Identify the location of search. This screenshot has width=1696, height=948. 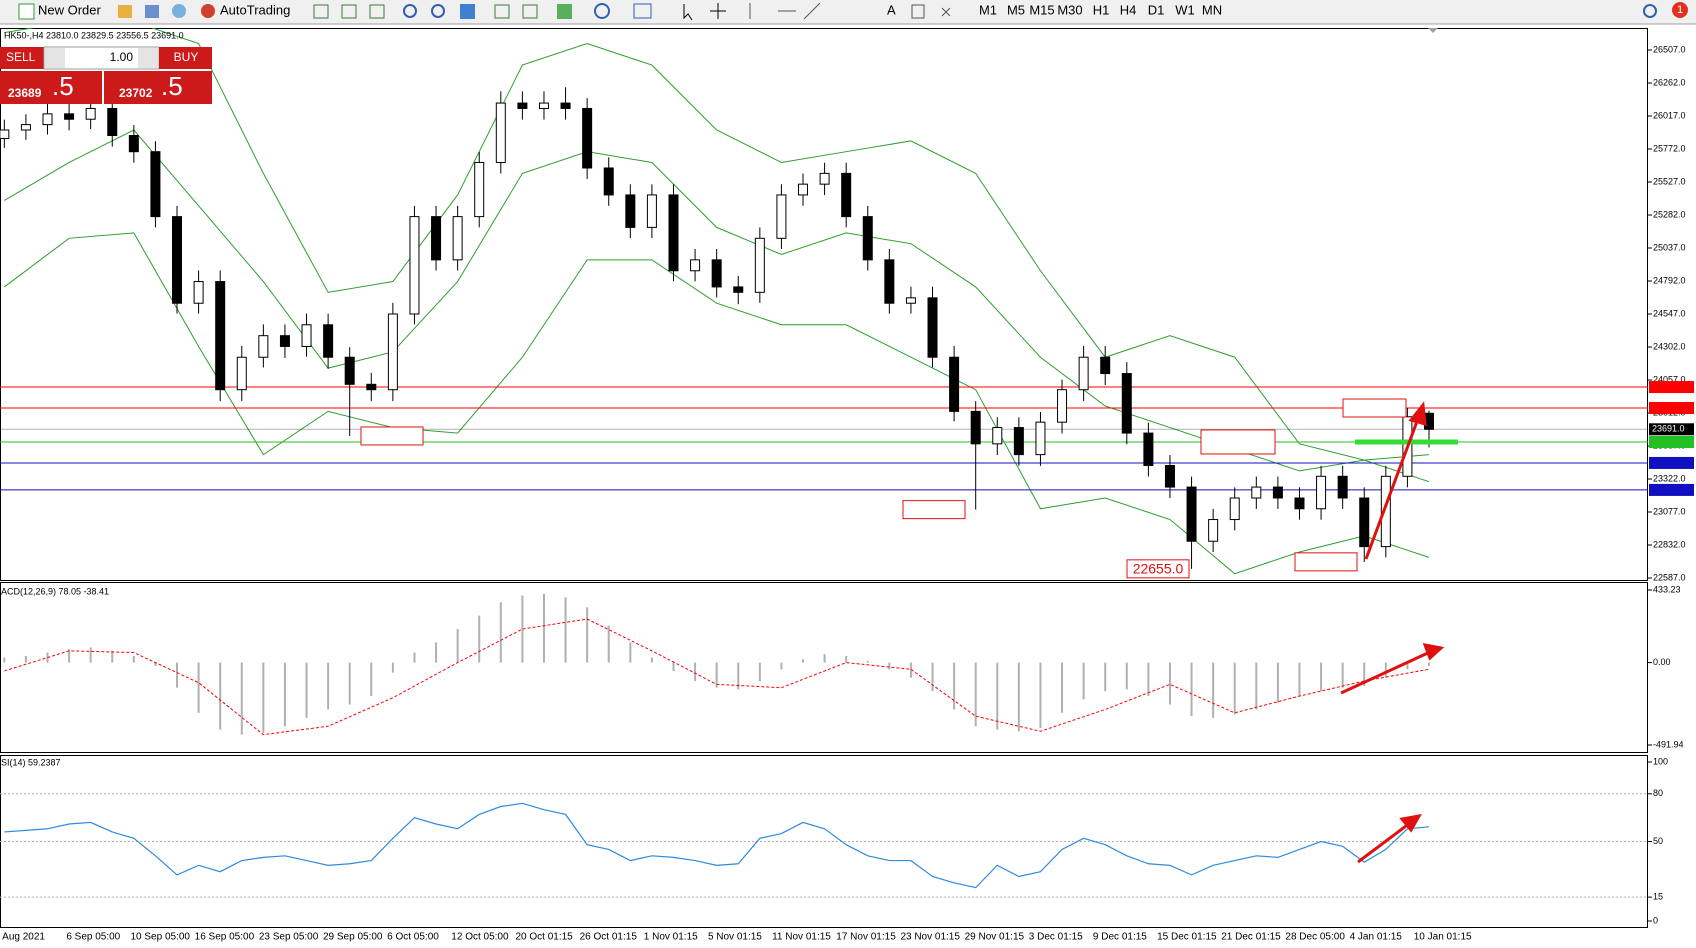
(1650, 11).